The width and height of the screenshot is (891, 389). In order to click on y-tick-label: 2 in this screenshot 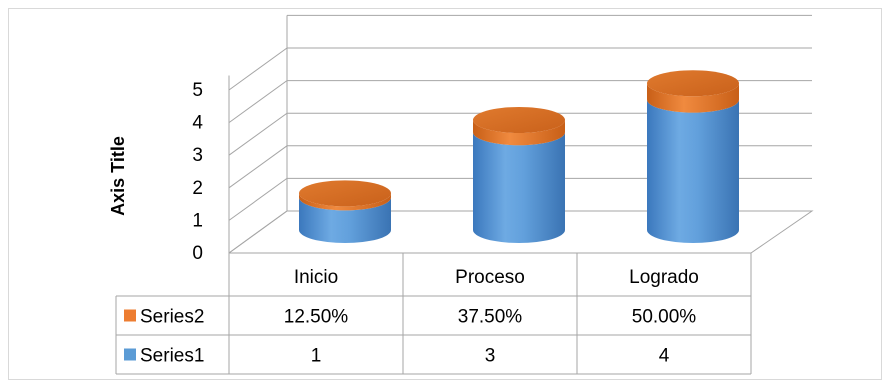, I will do `click(197, 188)`.